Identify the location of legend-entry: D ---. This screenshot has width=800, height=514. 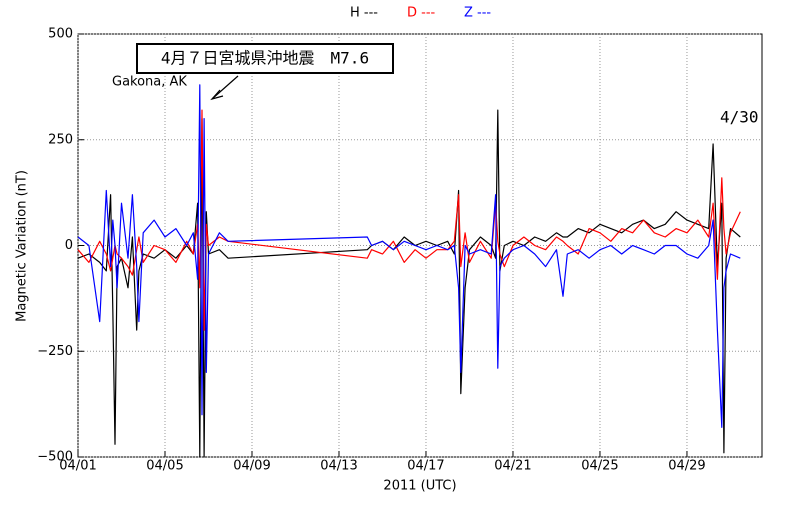
(421, 13).